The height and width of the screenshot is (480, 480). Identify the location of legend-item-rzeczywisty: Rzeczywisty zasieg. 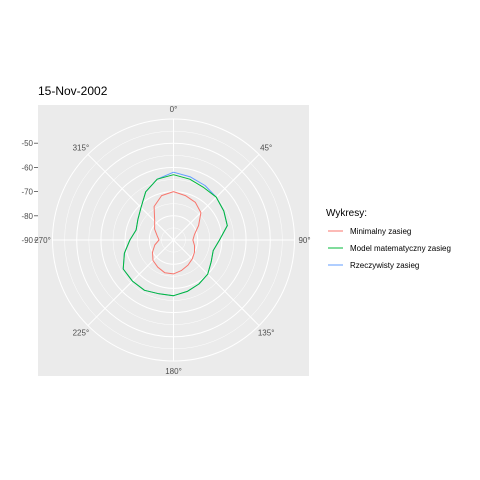
(373, 265).